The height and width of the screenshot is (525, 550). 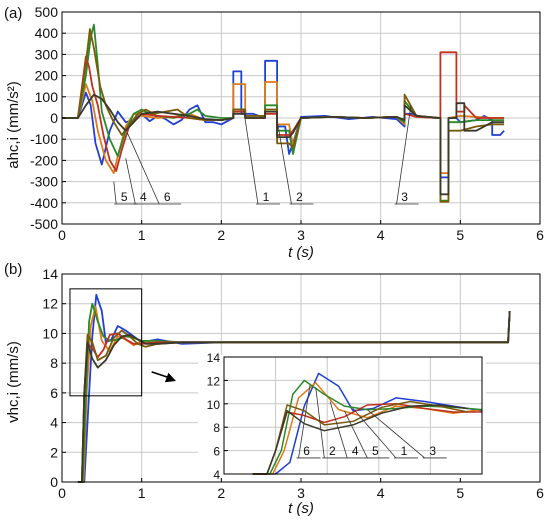 What do you see at coordinates (170, 377) in the screenshot?
I see `zoom-arrowhead` at bounding box center [170, 377].